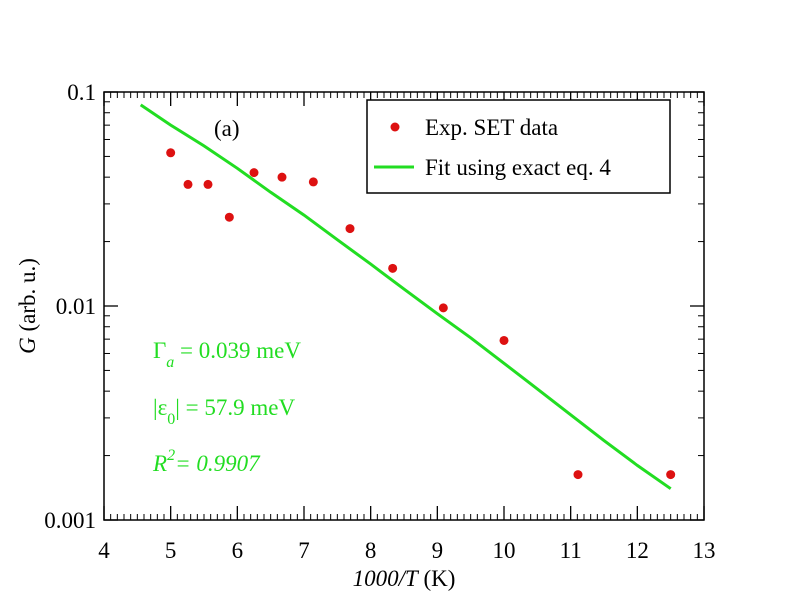 The height and width of the screenshot is (612, 792). I want to click on x-tick-label: 13, so click(704, 550).